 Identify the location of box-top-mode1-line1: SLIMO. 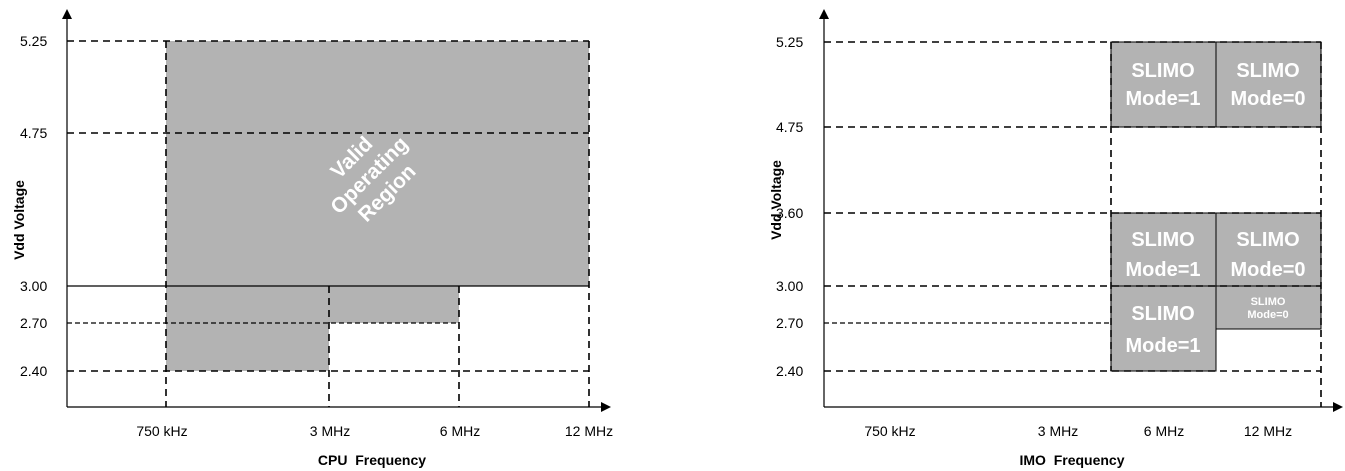
(1162, 71).